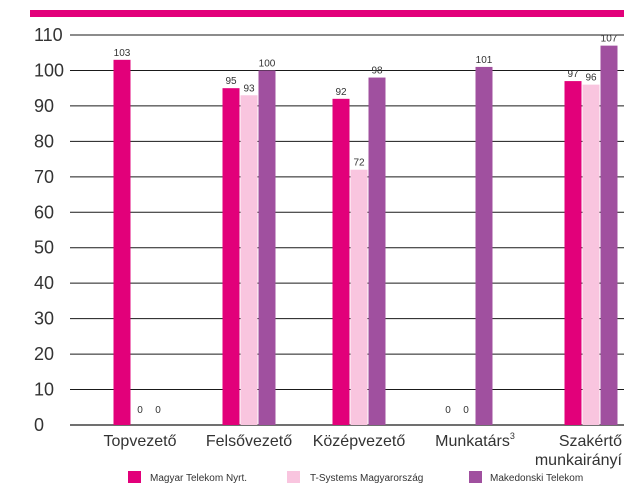 This screenshot has width=624, height=497. Describe the element at coordinates (49, 70) in the screenshot. I see `y-tick-label: 100` at that location.